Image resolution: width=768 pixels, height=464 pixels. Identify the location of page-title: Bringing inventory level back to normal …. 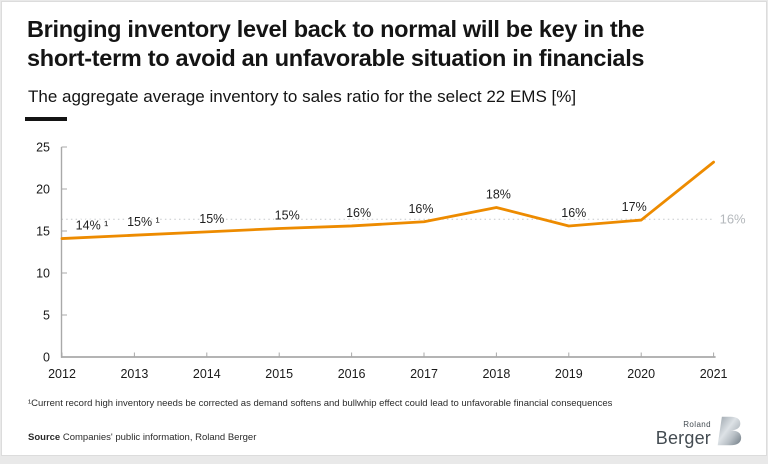
(387, 44).